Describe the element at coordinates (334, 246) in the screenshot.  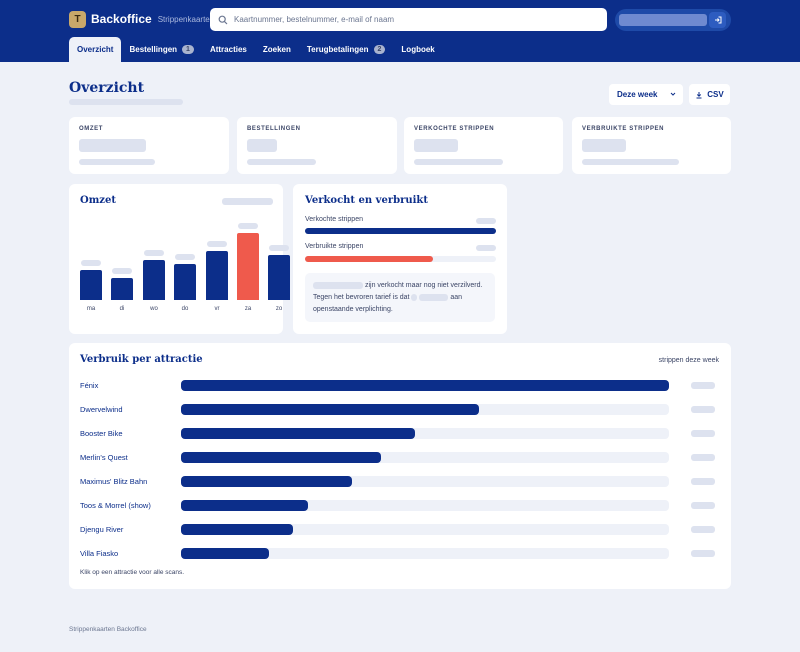
I see `used-label: Verbruikte strippen` at that location.